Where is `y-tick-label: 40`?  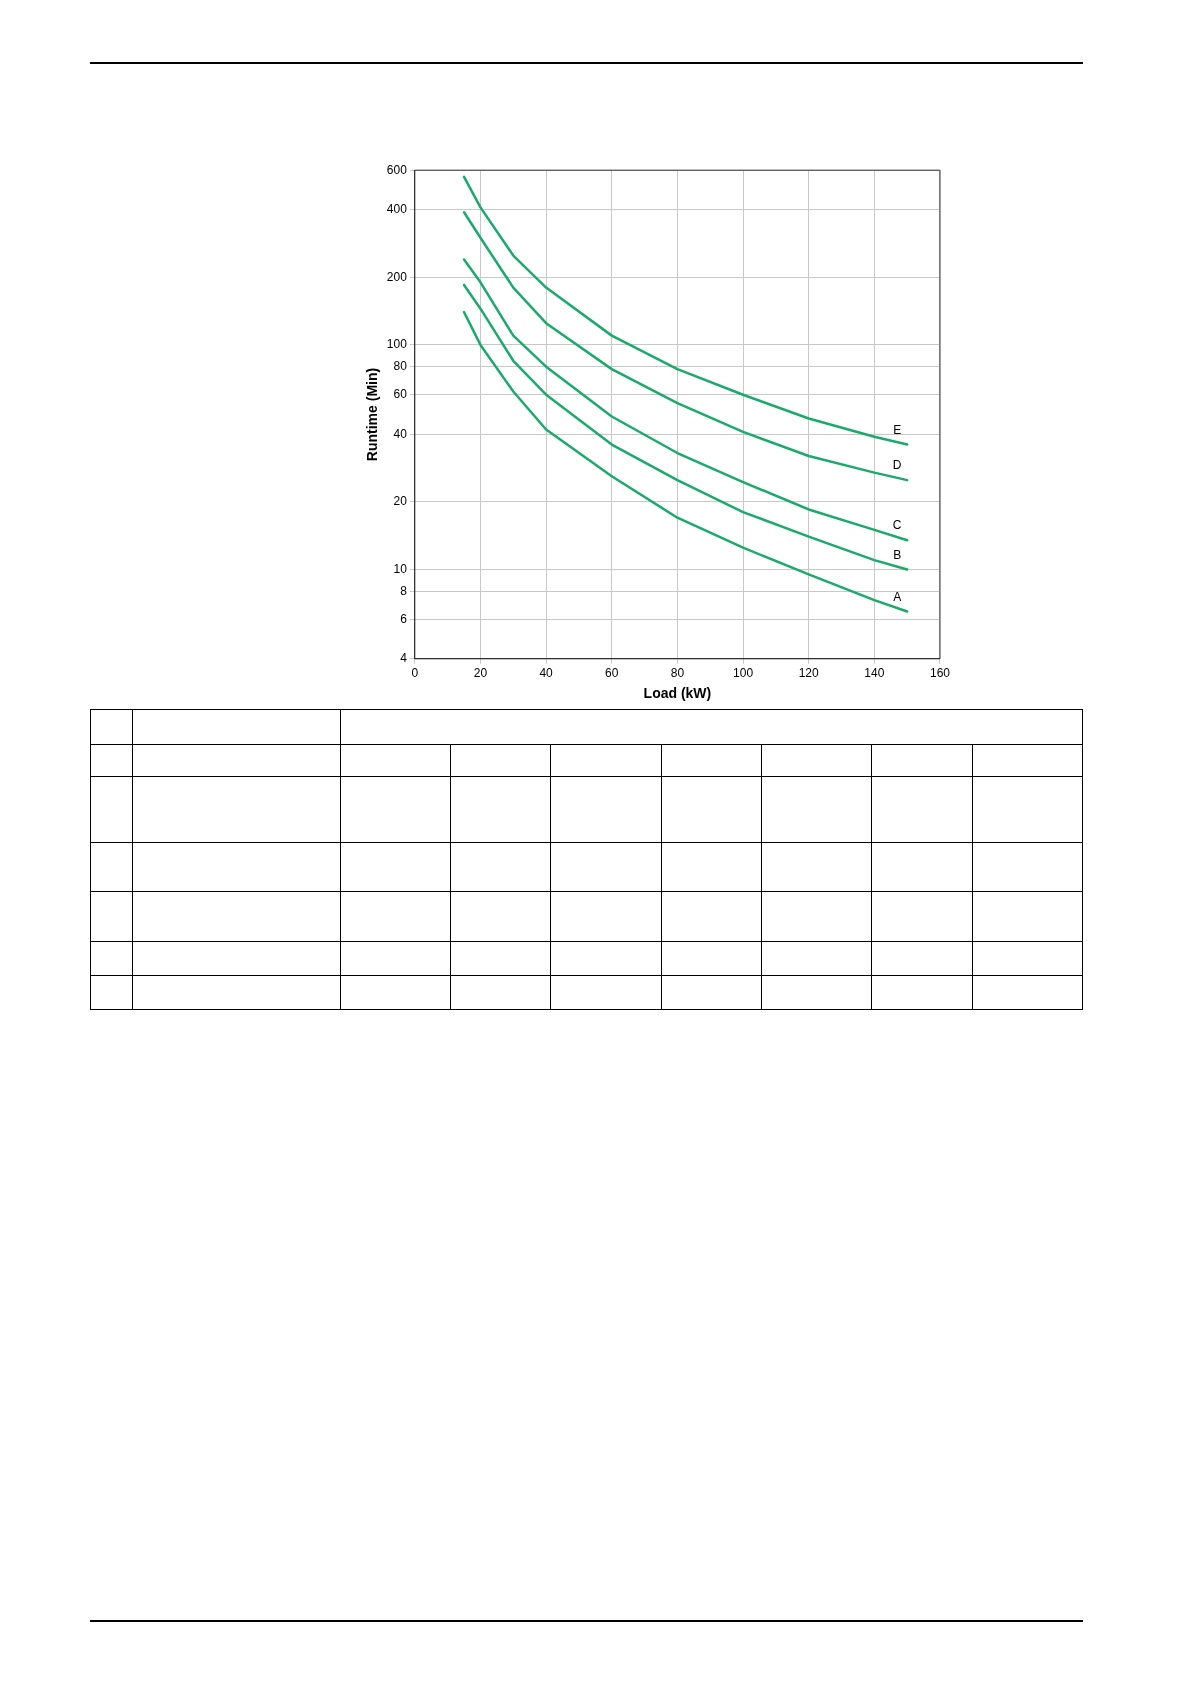 y-tick-label: 40 is located at coordinates (400, 433).